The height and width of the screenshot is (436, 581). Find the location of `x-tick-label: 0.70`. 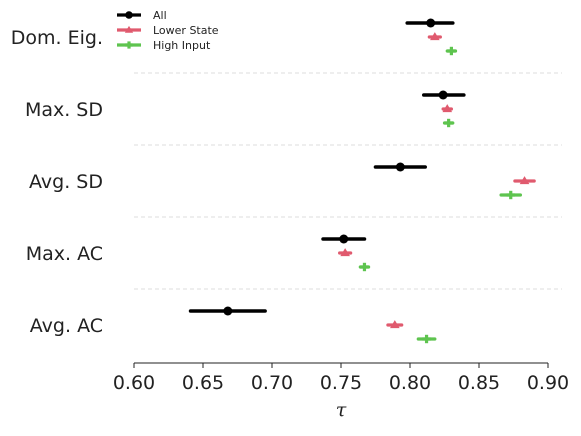

x-tick-label: 0.70 is located at coordinates (272, 383).